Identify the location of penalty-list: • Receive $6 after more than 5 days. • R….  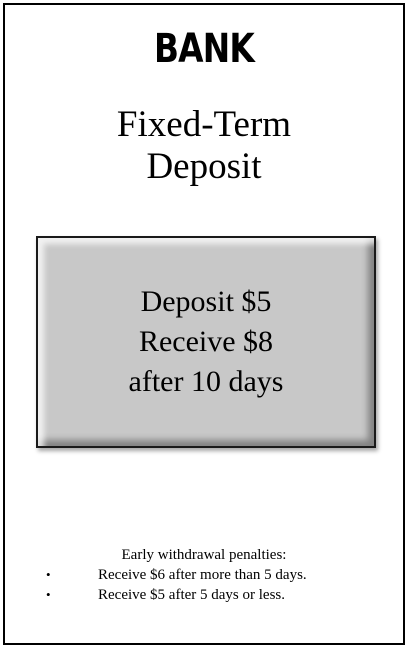
(204, 585).